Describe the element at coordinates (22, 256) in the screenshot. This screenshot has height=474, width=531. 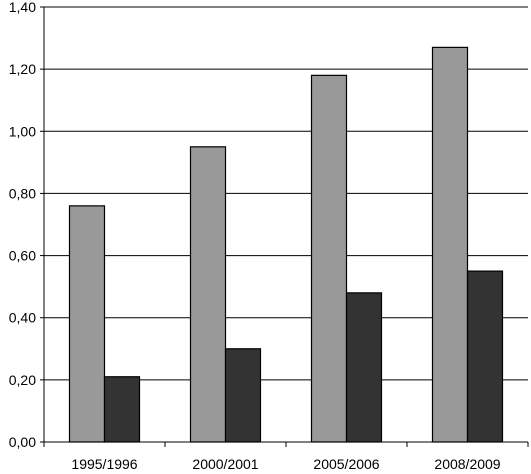
I see `y-tick-label: 0,60` at that location.